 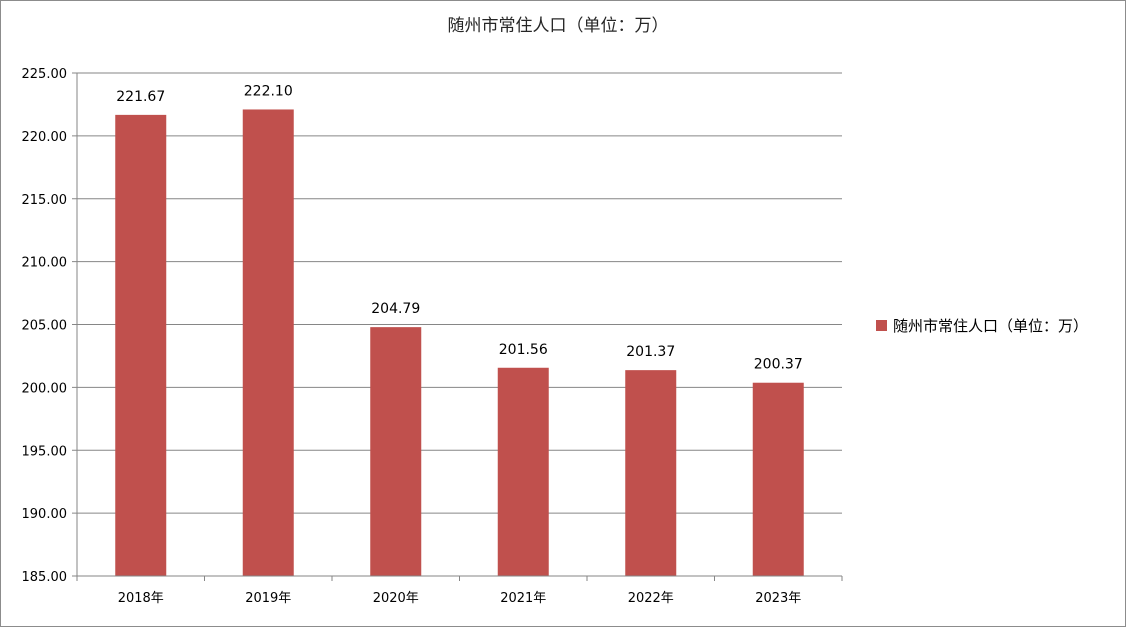 What do you see at coordinates (45, 451) in the screenshot?
I see `y-tick-label: 195.00` at bounding box center [45, 451].